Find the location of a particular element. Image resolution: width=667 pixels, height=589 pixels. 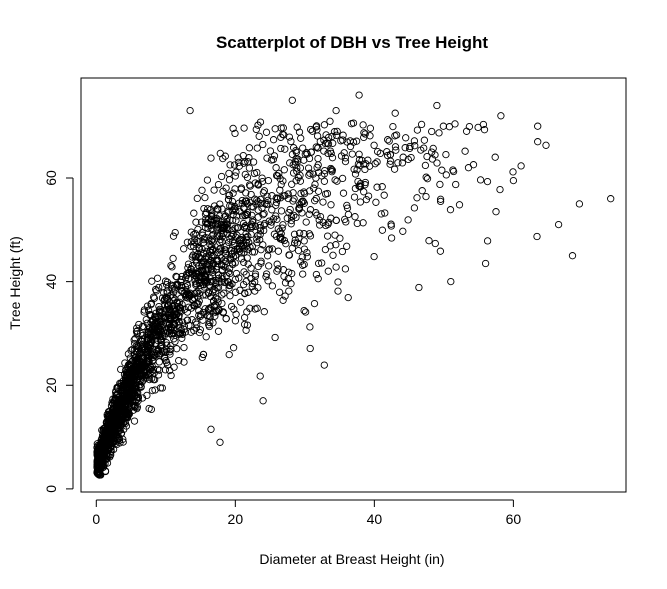

y-tick-label: 60 is located at coordinates (51, 178).